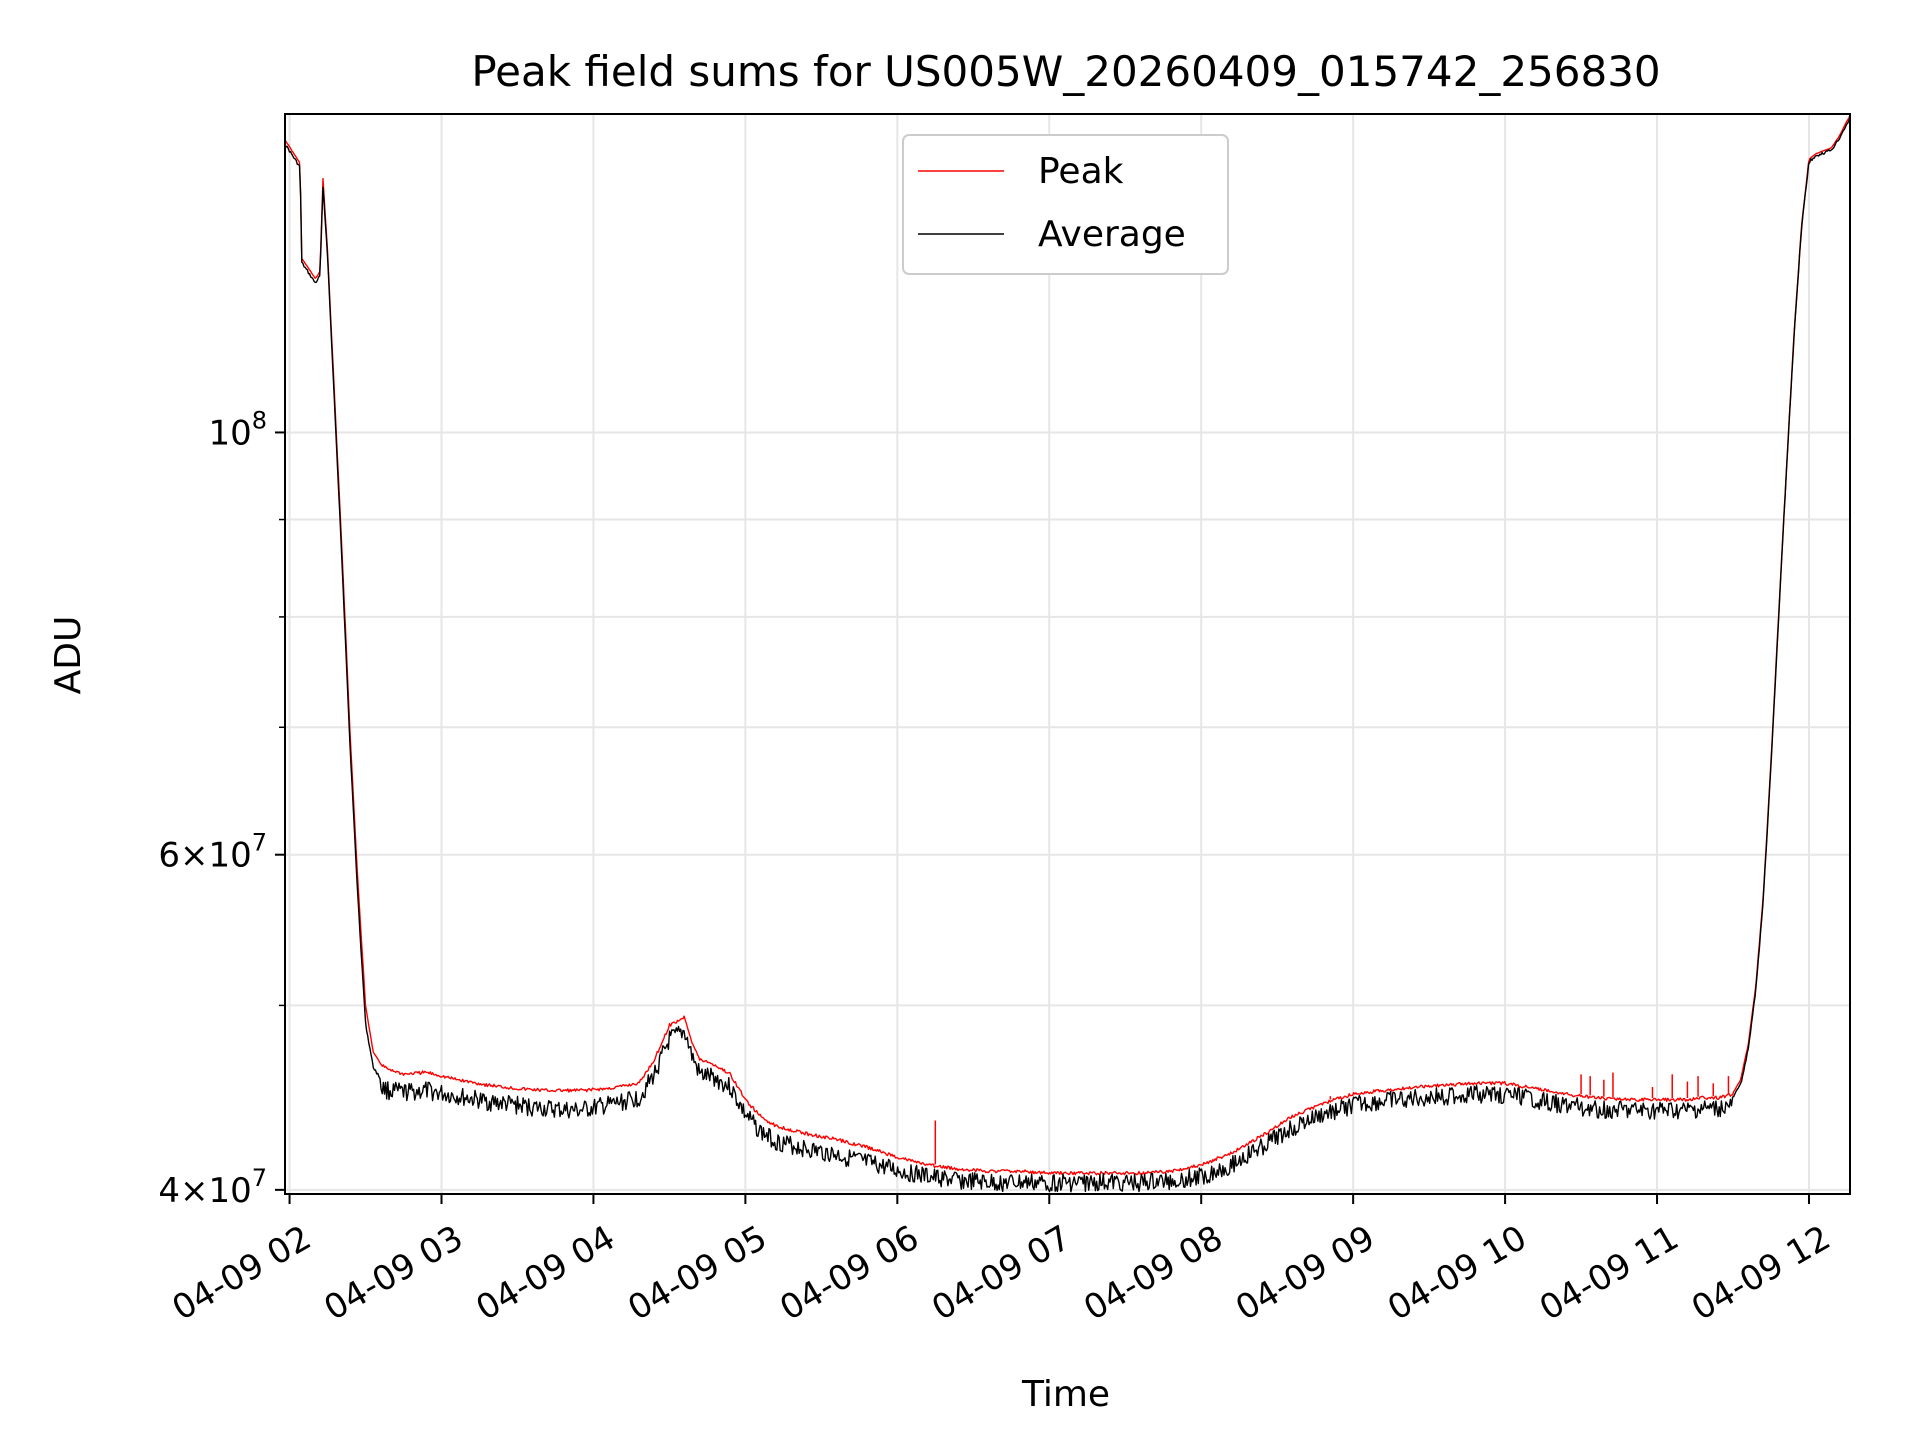 Image resolution: width=1920 pixels, height=1444 pixels. Describe the element at coordinates (1065, 1394) in the screenshot. I see `x-axis-label: Time` at that location.